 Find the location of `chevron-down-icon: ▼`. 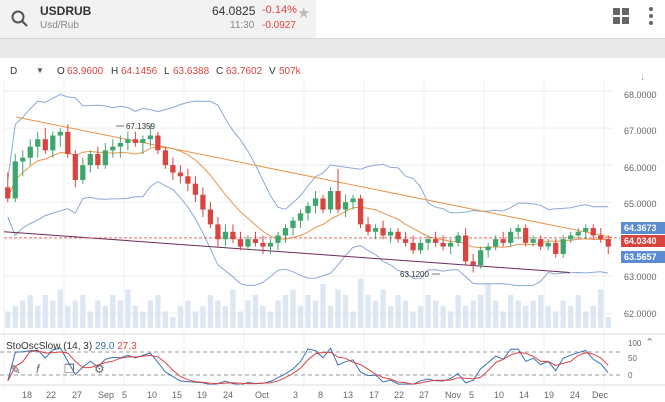

chevron-down-icon: ▼ is located at coordinates (40, 70).